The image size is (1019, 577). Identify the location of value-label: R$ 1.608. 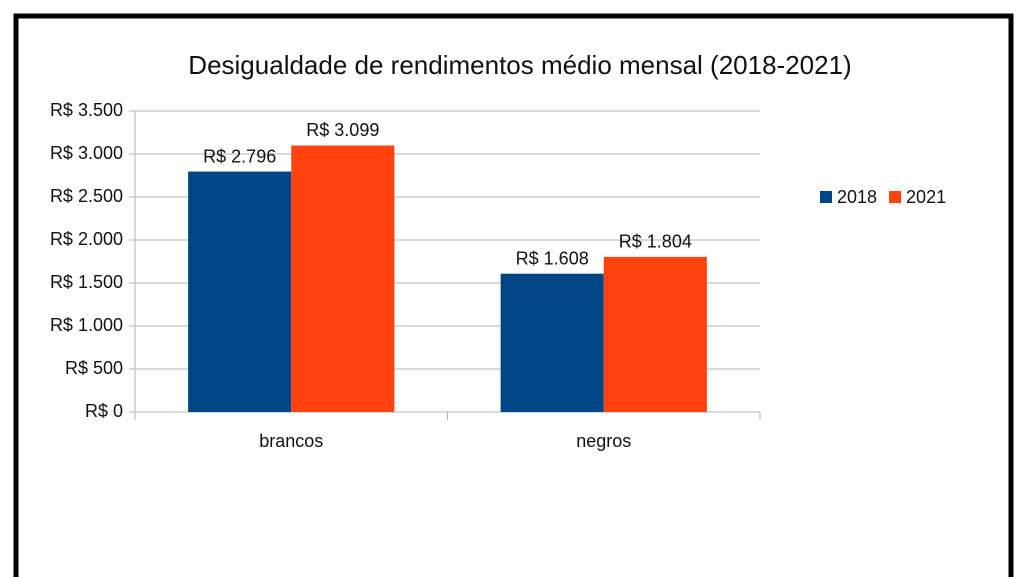
(552, 258).